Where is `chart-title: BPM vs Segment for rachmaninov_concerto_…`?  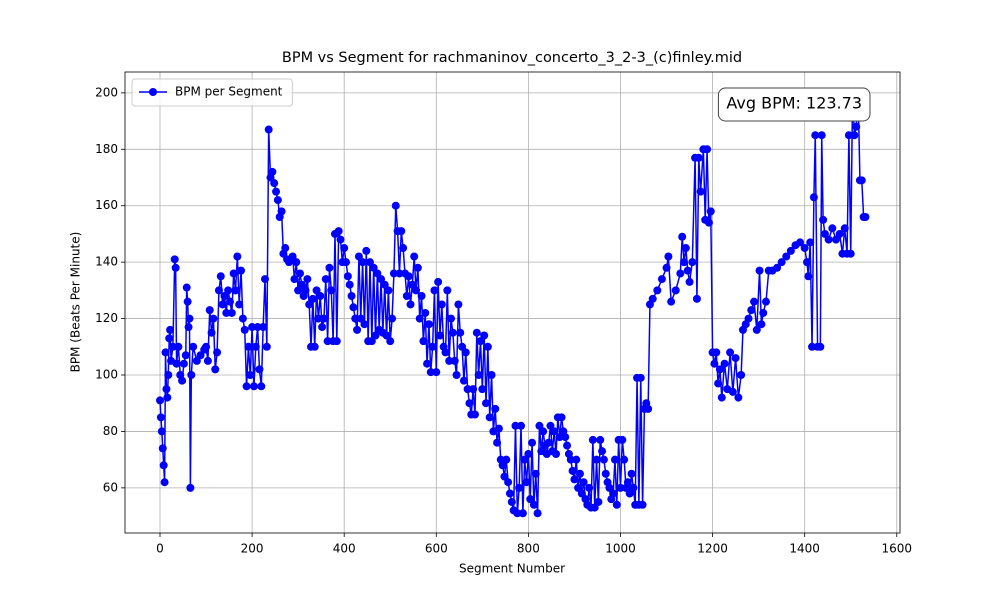 chart-title: BPM vs Segment for rachmaninov_concerto_… is located at coordinates (512, 58).